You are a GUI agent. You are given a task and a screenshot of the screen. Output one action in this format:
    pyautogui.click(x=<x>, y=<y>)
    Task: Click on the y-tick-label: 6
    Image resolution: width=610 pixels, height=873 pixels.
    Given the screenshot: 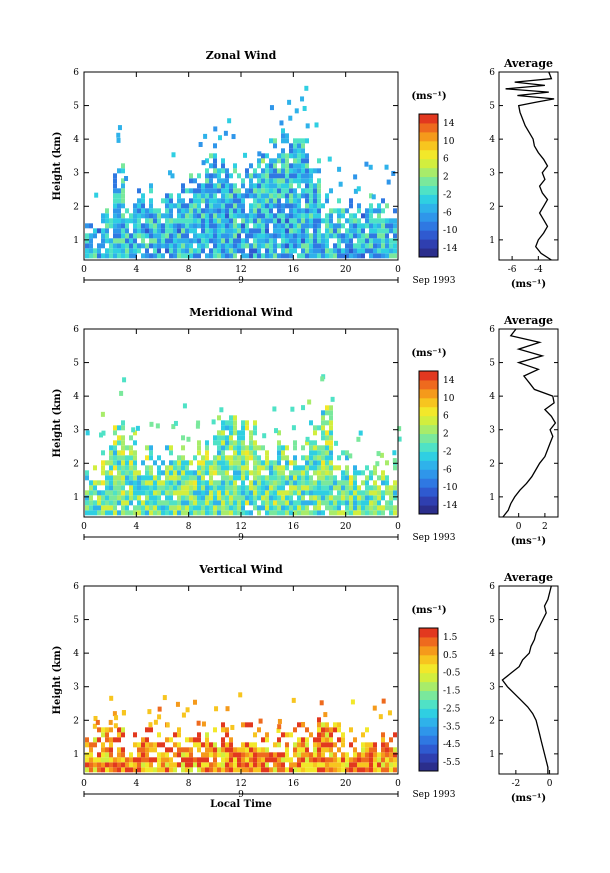 What is the action you would take?
    pyautogui.click(x=76, y=330)
    